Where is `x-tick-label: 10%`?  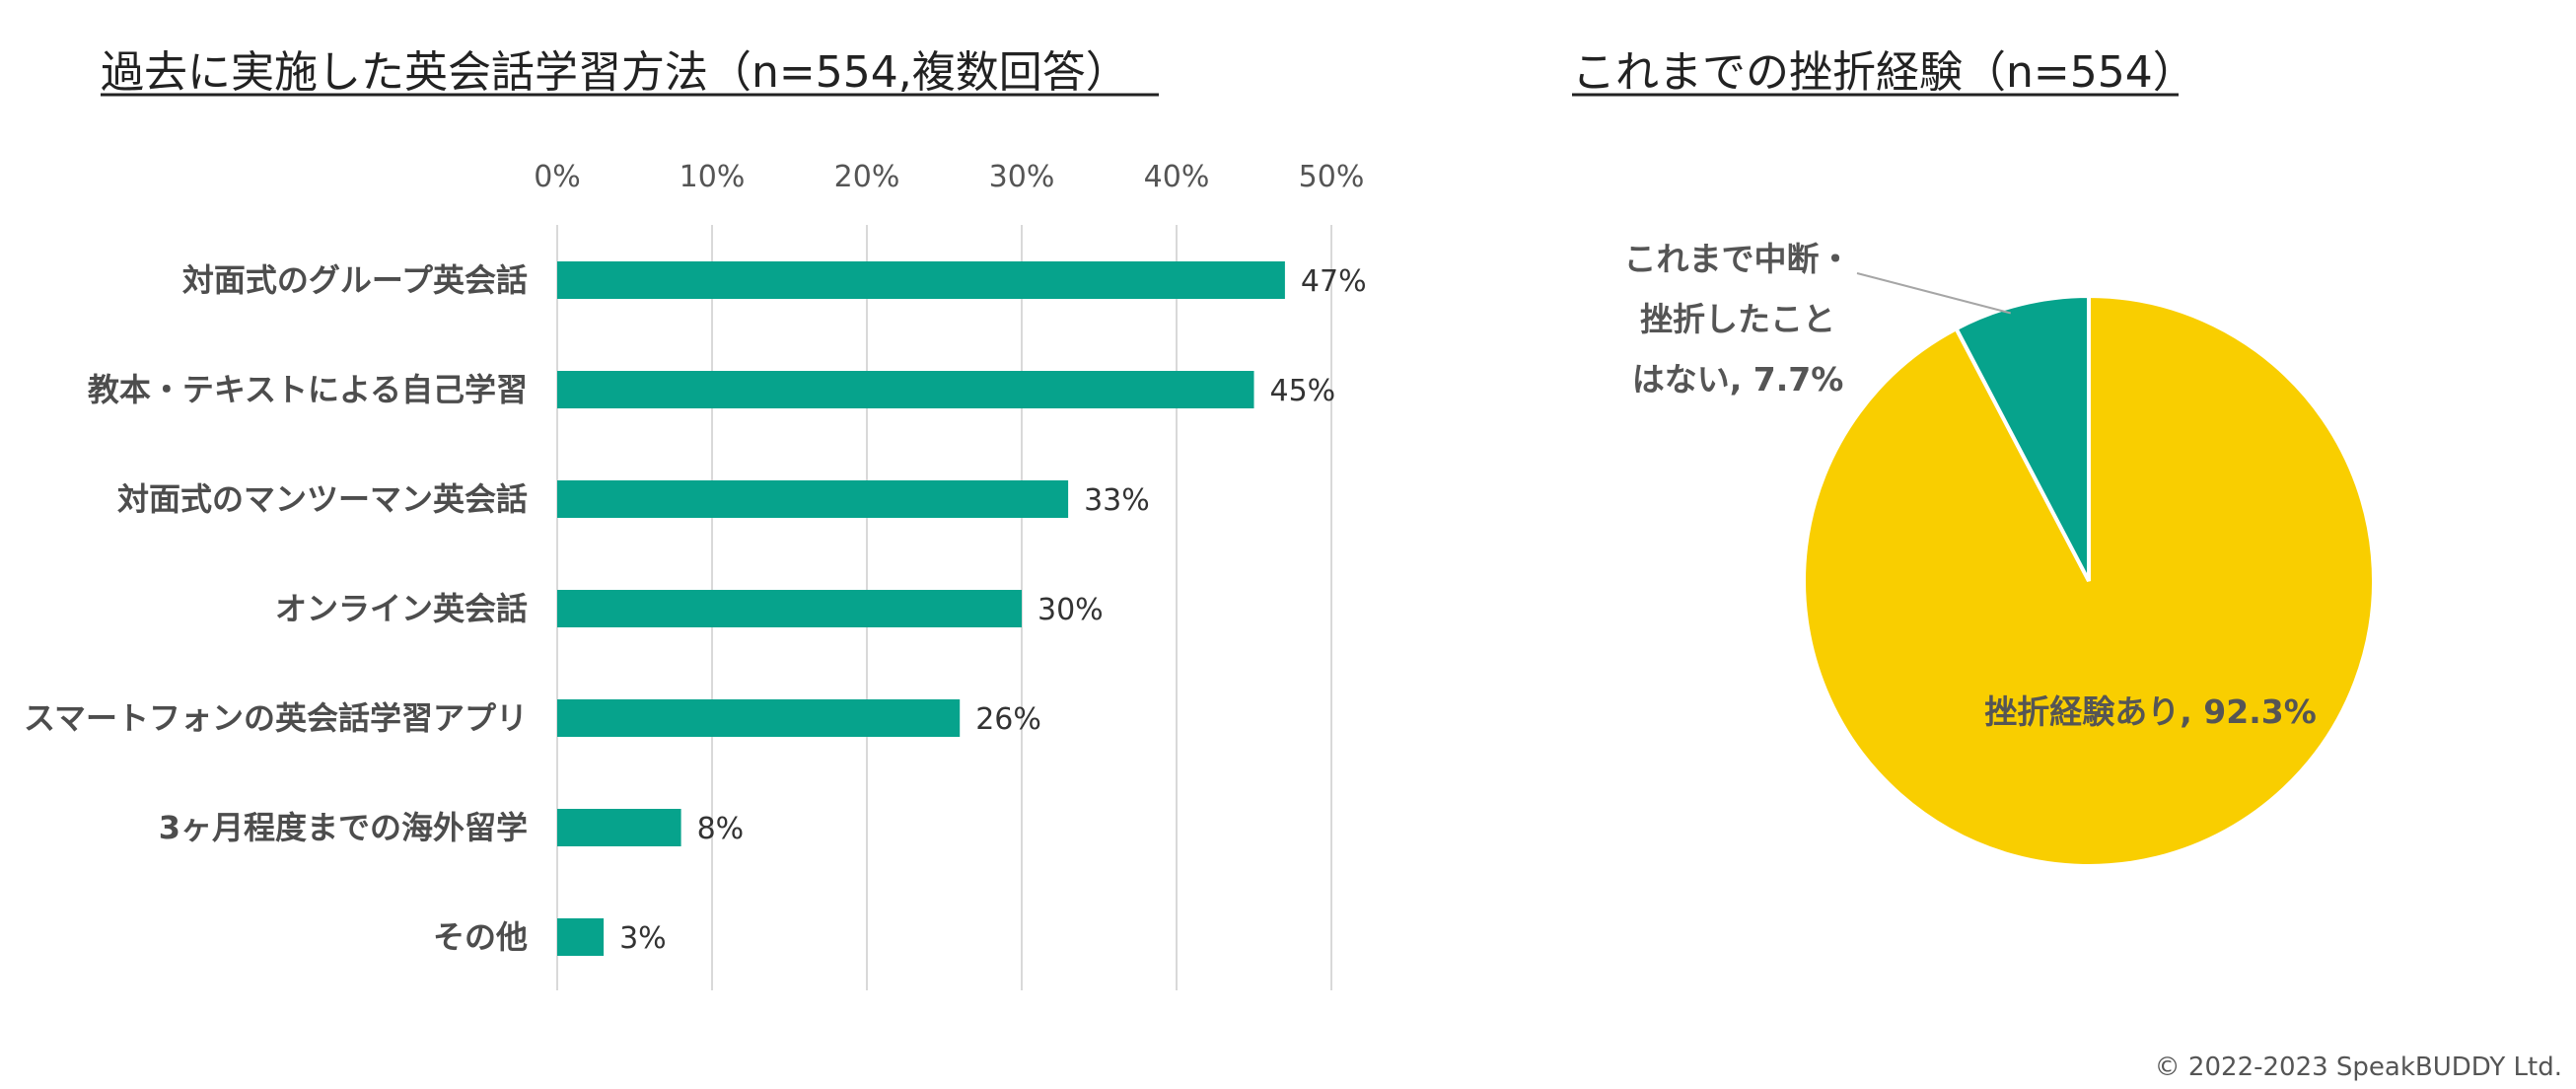
x-tick-label: 10% is located at coordinates (713, 177).